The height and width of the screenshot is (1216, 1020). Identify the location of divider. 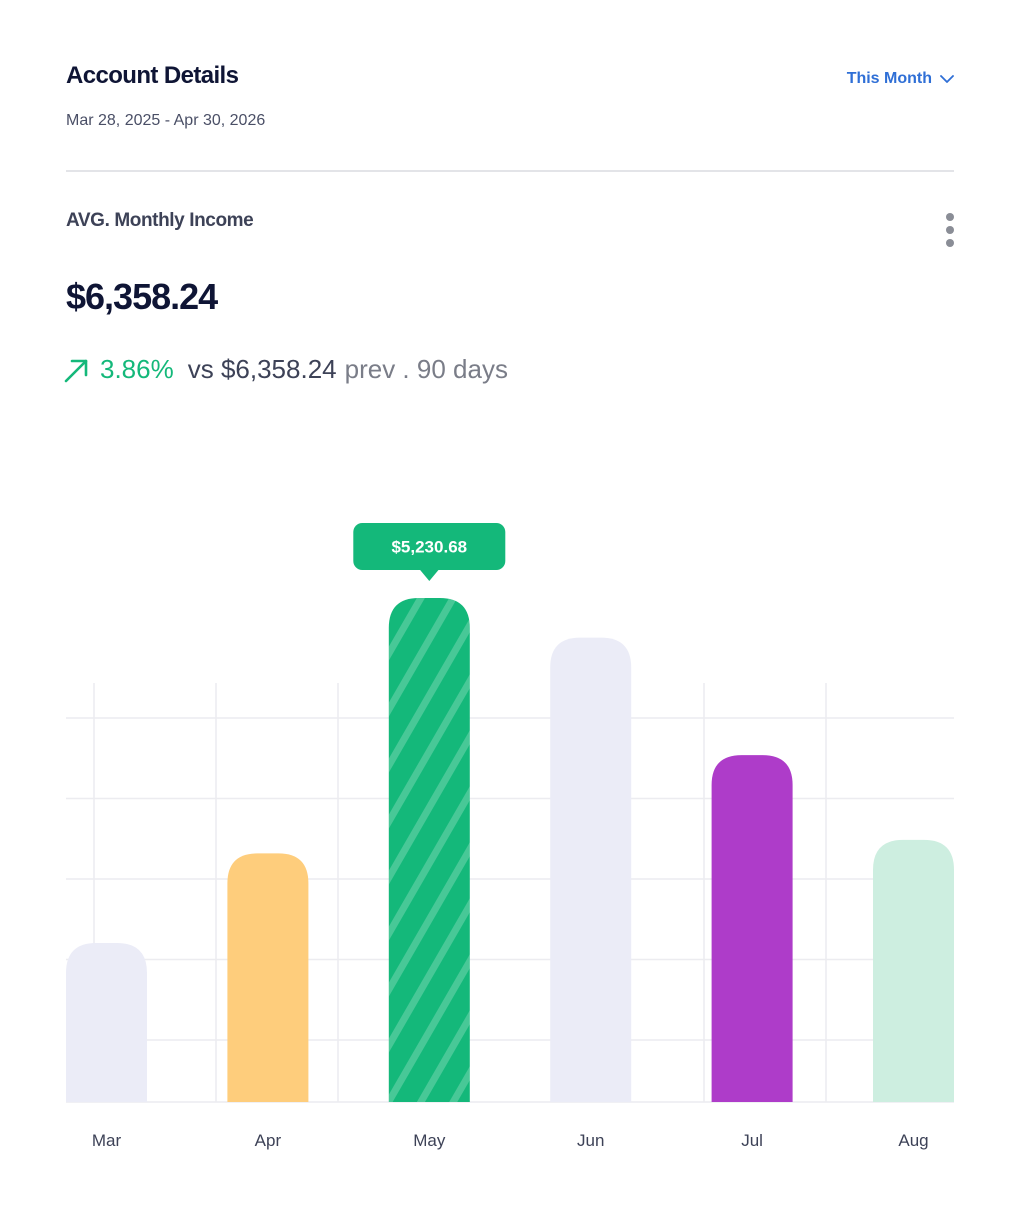
(510, 171).